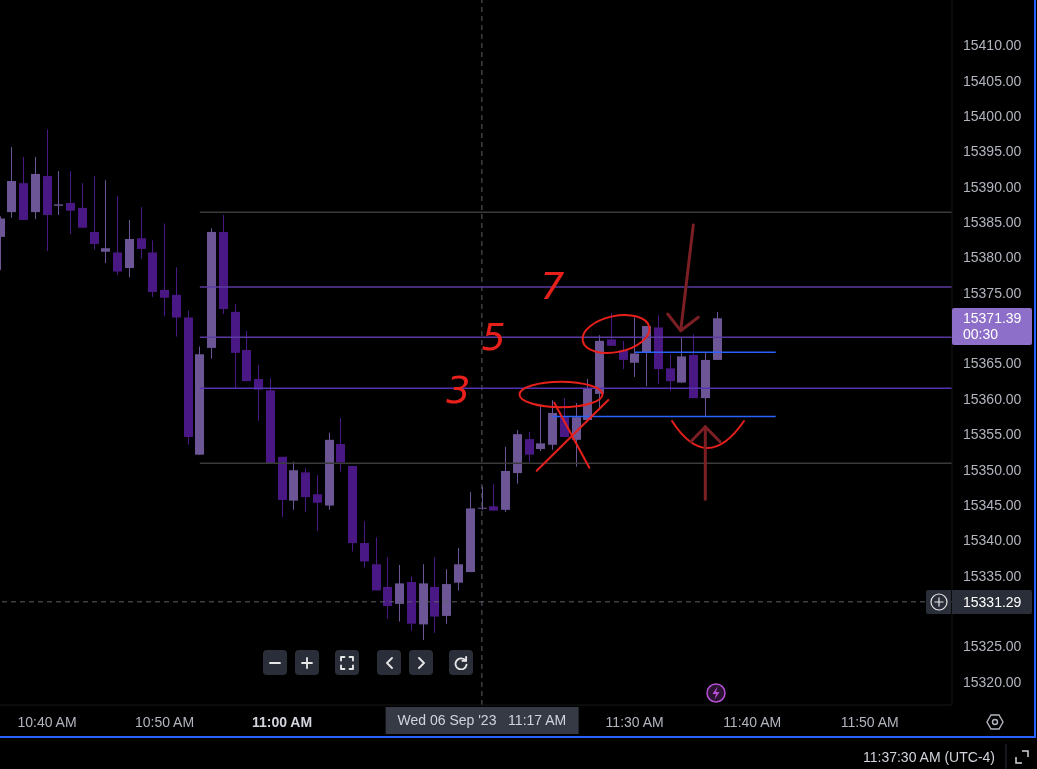 Image resolution: width=1037 pixels, height=769 pixels. What do you see at coordinates (552, 285) in the screenshot?
I see `annotation: 7` at bounding box center [552, 285].